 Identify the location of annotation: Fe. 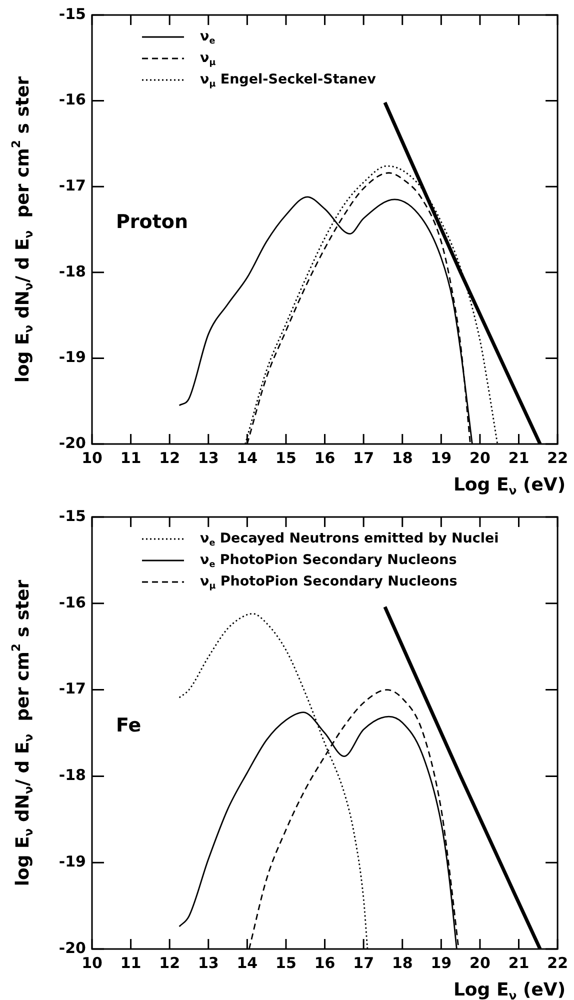
(129, 725).